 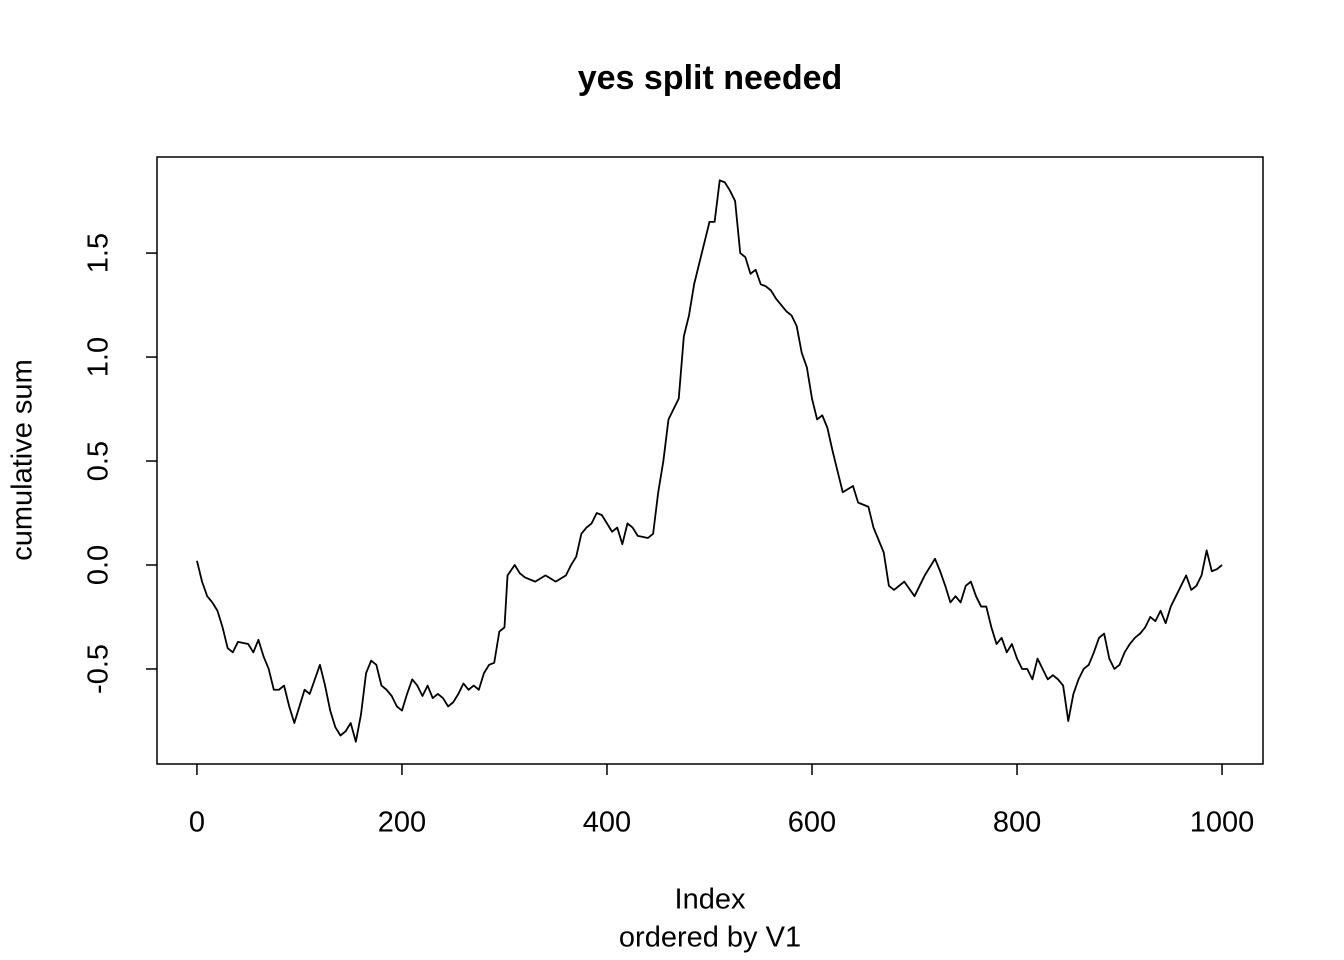 I want to click on subtitle: ordered by V1, so click(x=710, y=938).